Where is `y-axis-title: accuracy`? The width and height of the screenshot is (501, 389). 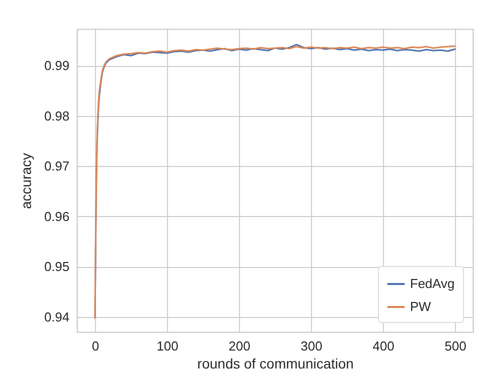
y-axis-title: accuracy is located at coordinates (26, 181).